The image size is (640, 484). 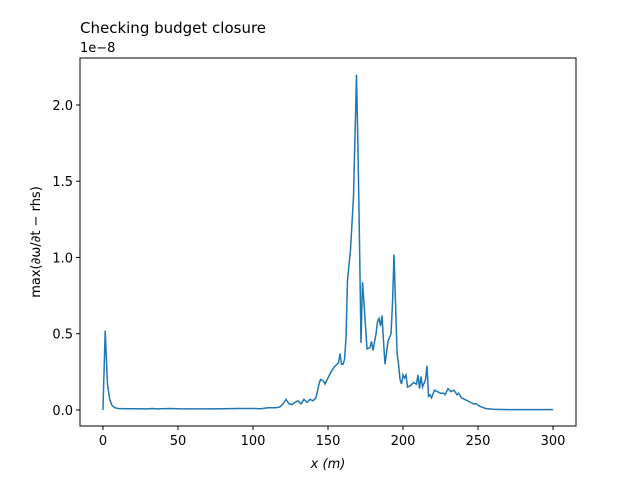 I want to click on y-tick-label: 2.0, so click(x=62, y=106).